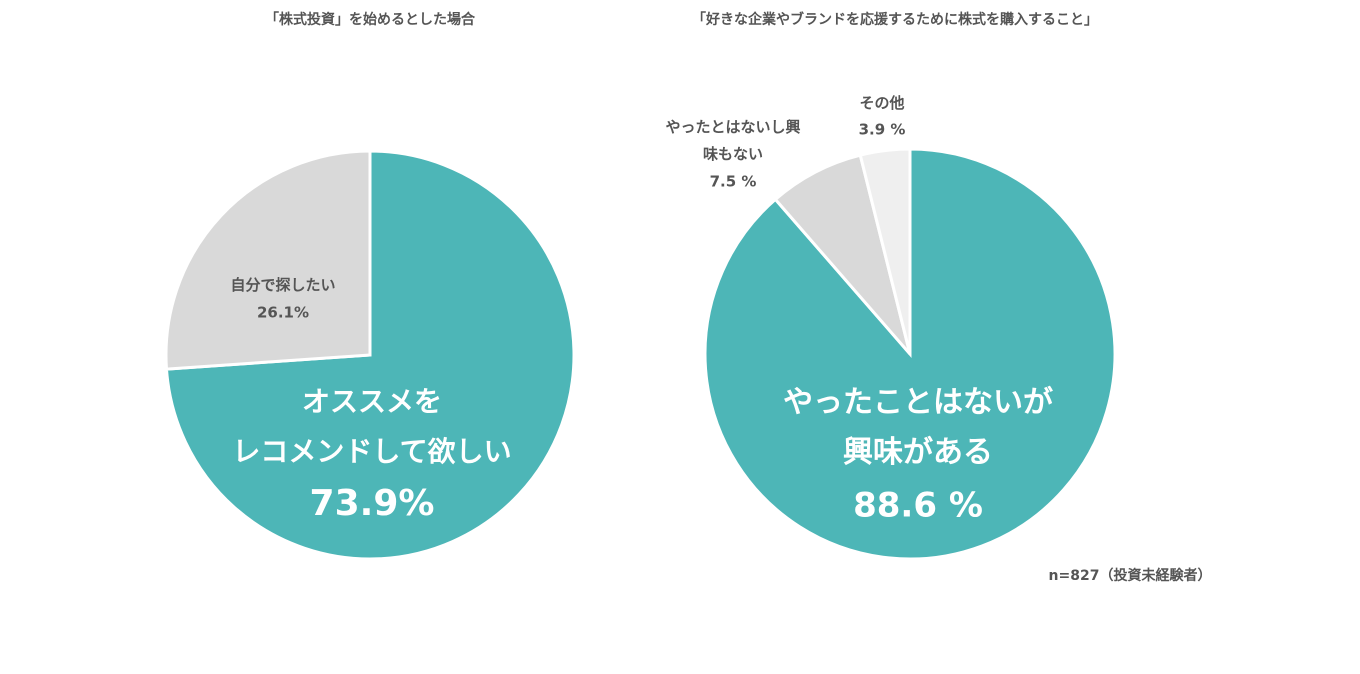 The image size is (1360, 674). I want to click on slice-label: 自分で探したい, so click(282, 285).